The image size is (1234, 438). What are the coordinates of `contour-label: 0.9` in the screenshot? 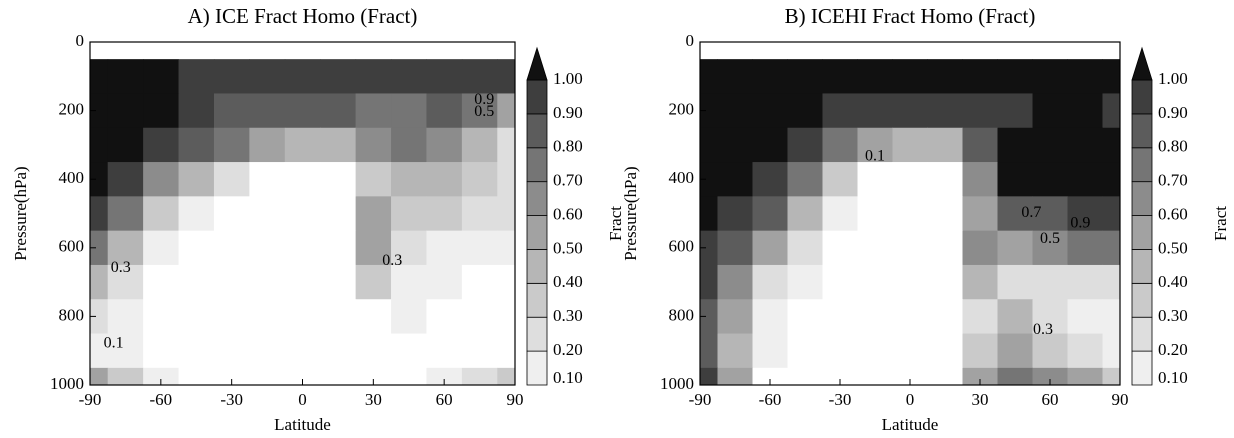 It's located at (484, 99).